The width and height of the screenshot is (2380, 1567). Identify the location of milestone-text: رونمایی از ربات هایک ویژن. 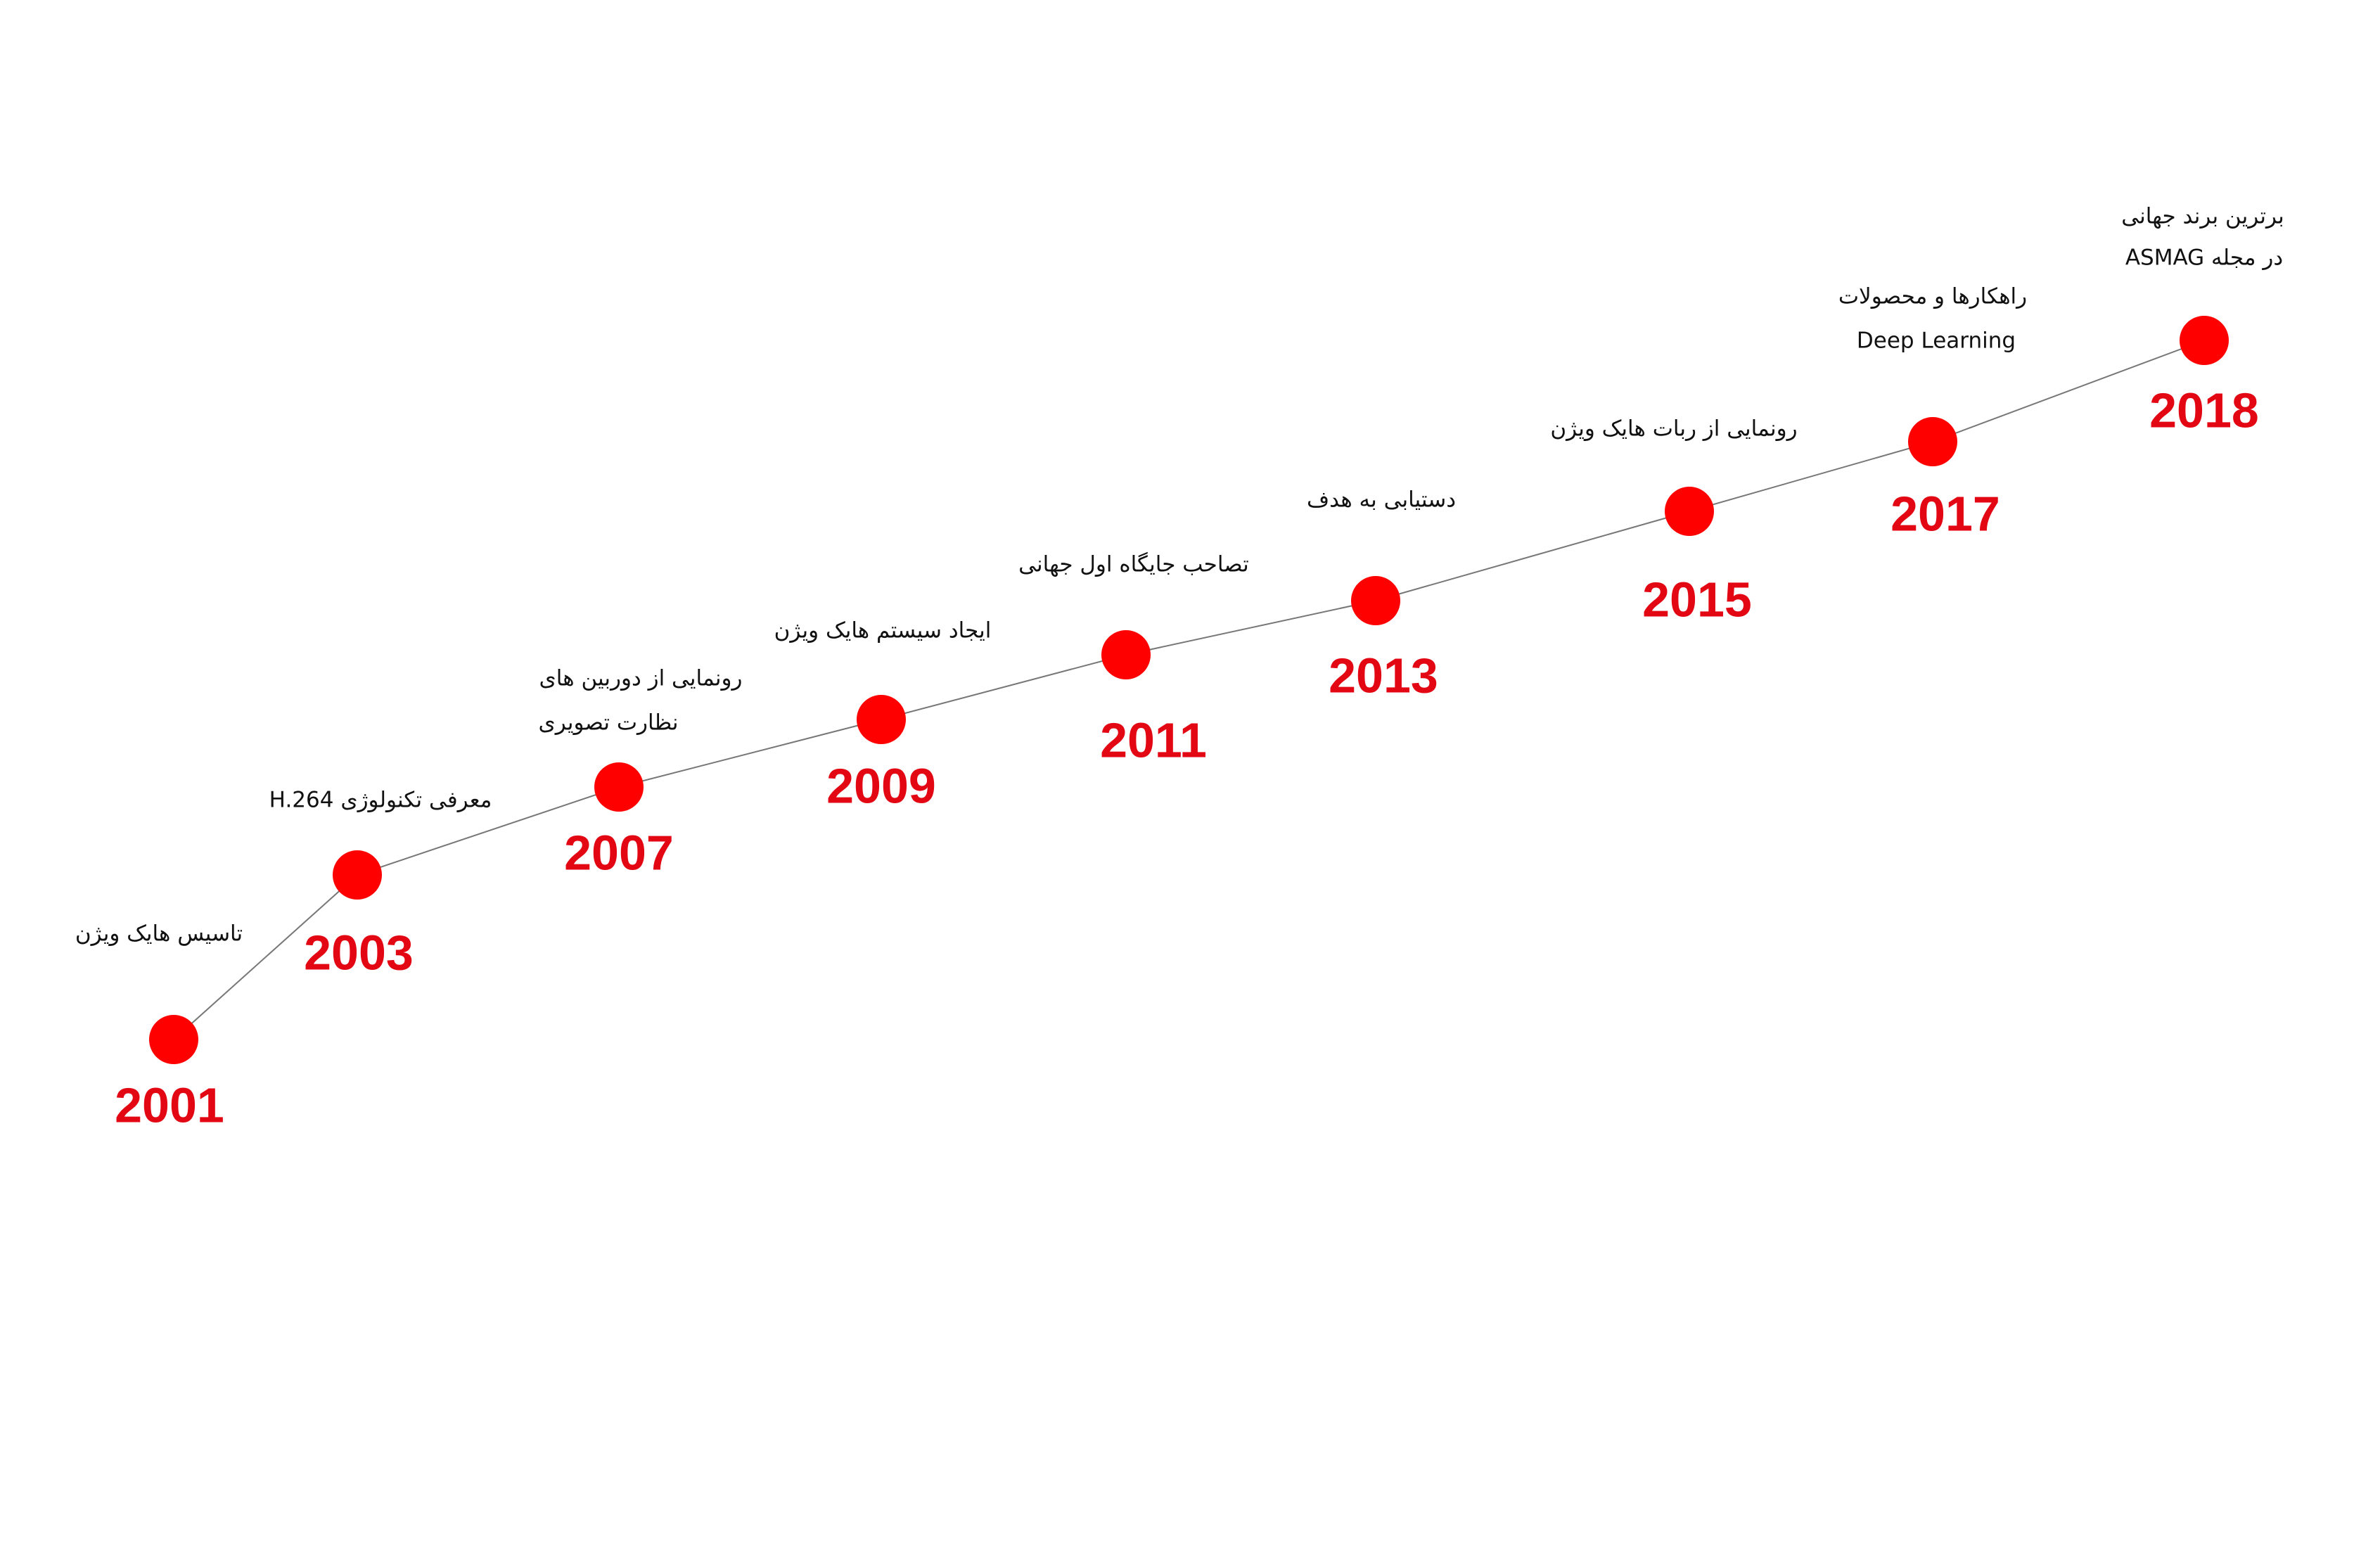
(1673, 429).